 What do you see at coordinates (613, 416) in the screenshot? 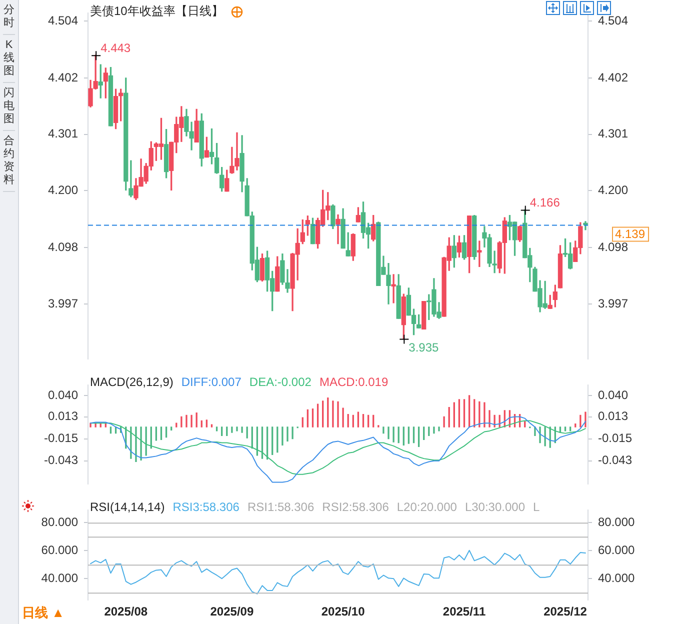
I see `y2-tick-label: 0.013` at bounding box center [613, 416].